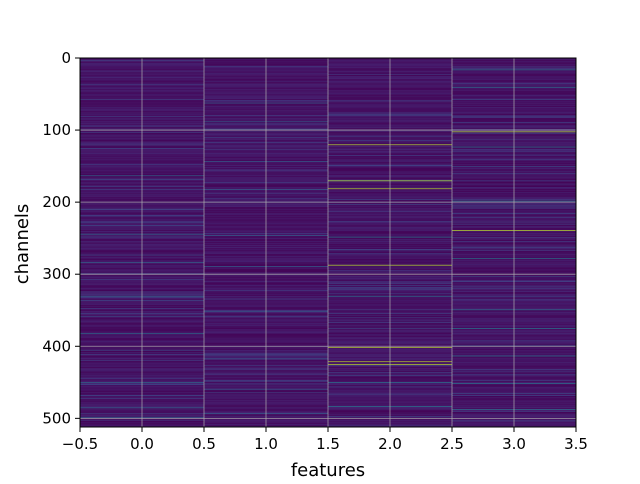 The image size is (640, 484). What do you see at coordinates (514, 444) in the screenshot?
I see `x-tick-label: 3.0` at bounding box center [514, 444].